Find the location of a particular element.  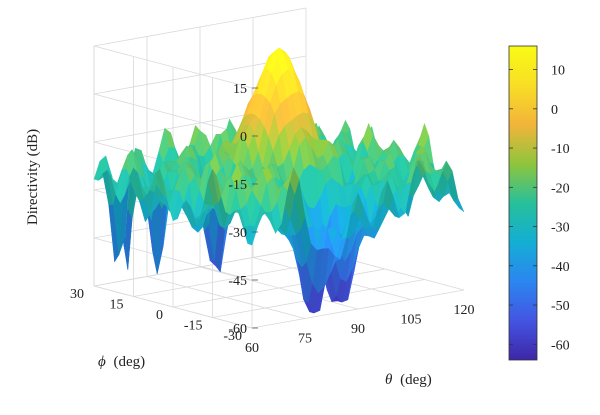

x-tick-label: 90 is located at coordinates (358, 329).